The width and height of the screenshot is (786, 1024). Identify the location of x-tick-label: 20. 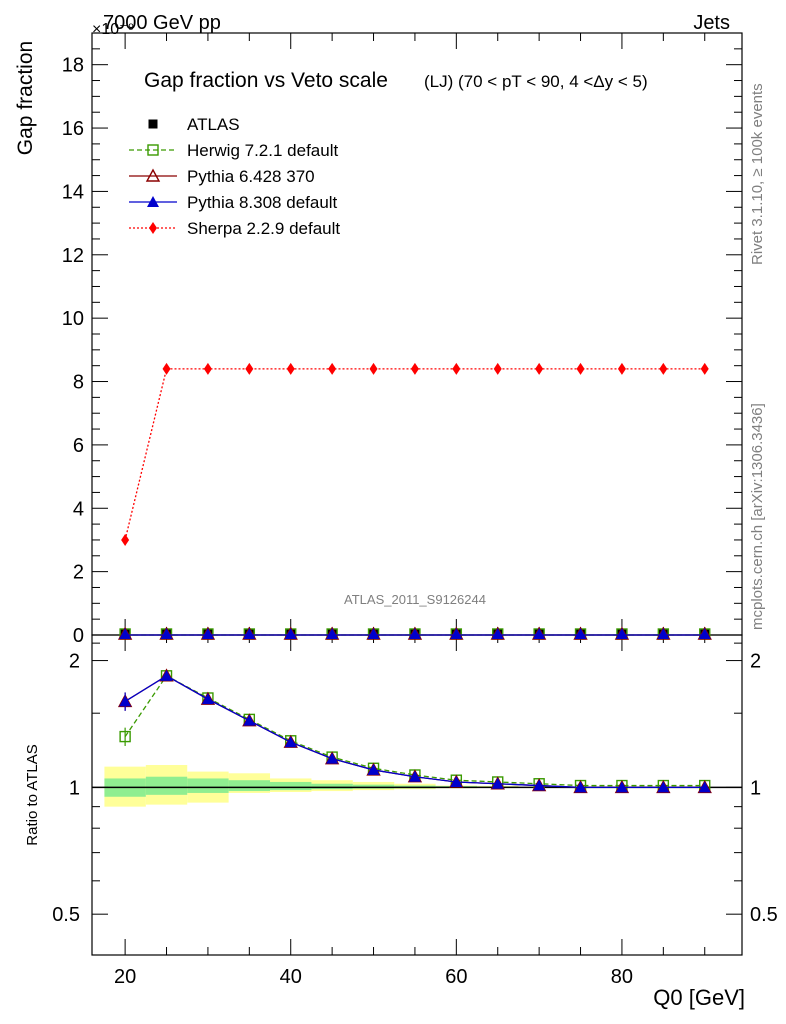
(125, 977).